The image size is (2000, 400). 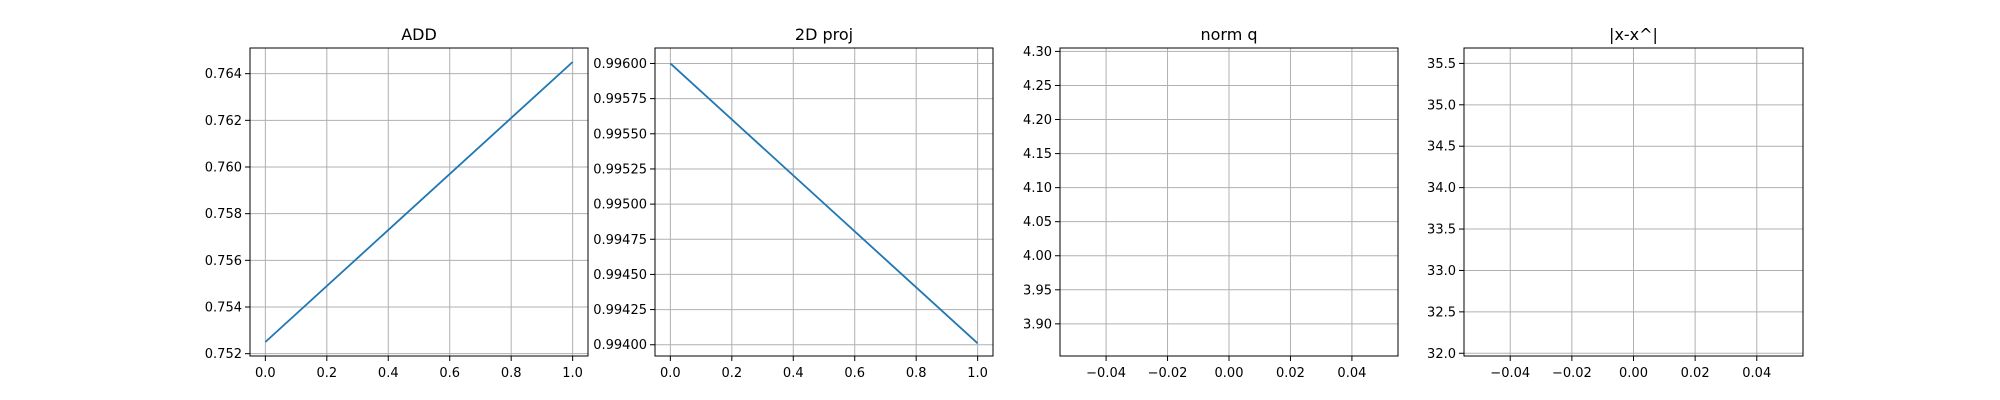 I want to click on y-tick-label: 32.5, so click(x=1441, y=312).